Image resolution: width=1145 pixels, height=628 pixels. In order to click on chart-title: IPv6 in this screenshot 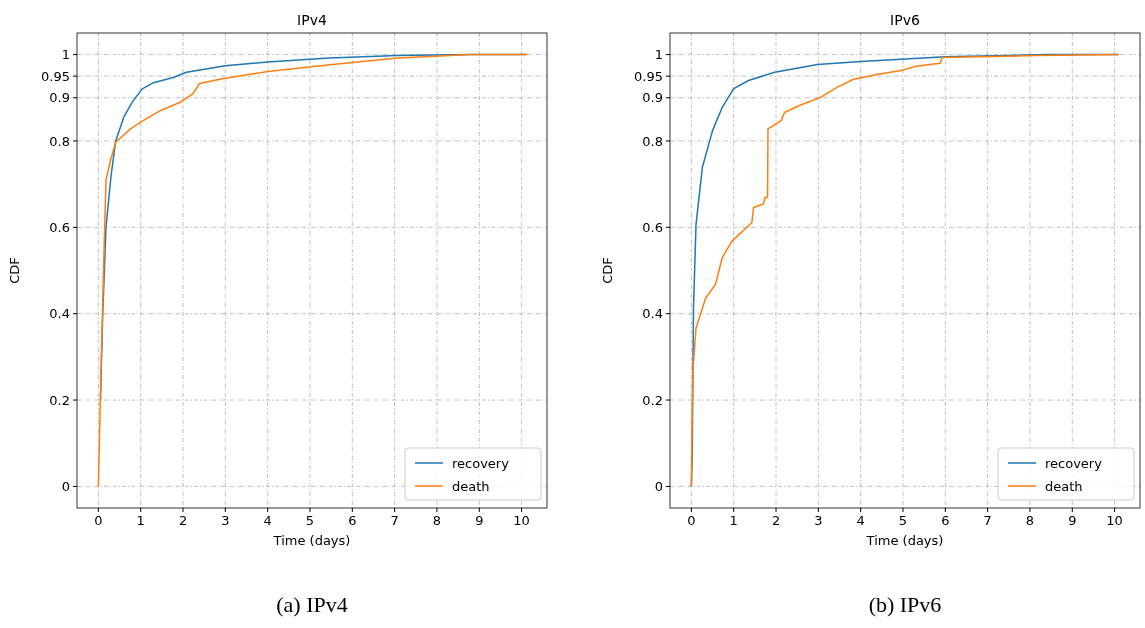, I will do `click(905, 20)`.